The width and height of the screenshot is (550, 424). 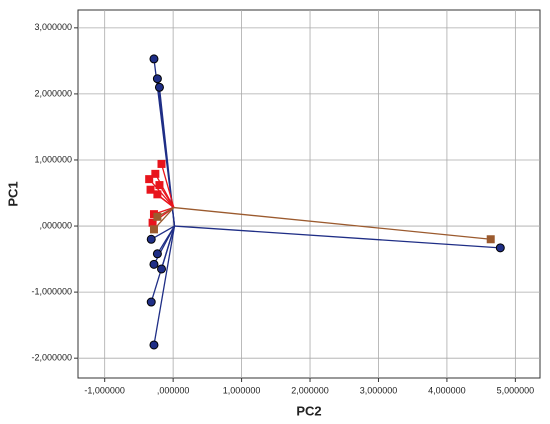 I want to click on y-tick-label: -1,000000, so click(x=51, y=291).